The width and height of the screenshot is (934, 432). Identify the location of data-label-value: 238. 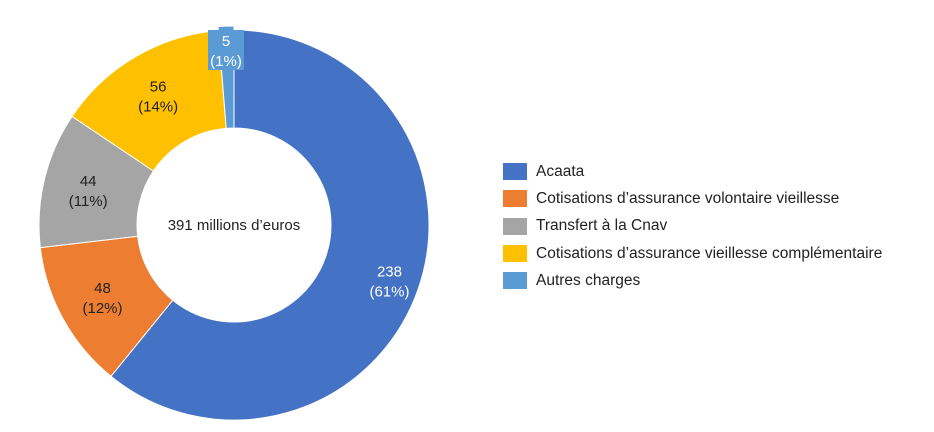
(389, 271).